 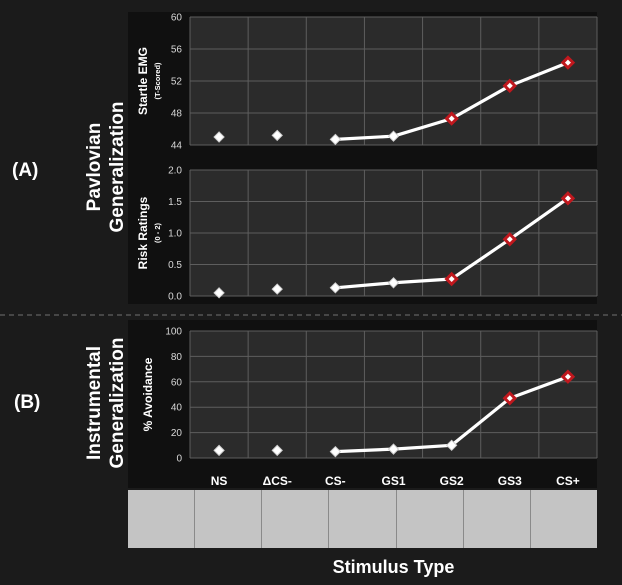 I want to click on section-title-instrumental: Instrumental Generalization, so click(x=106, y=403).